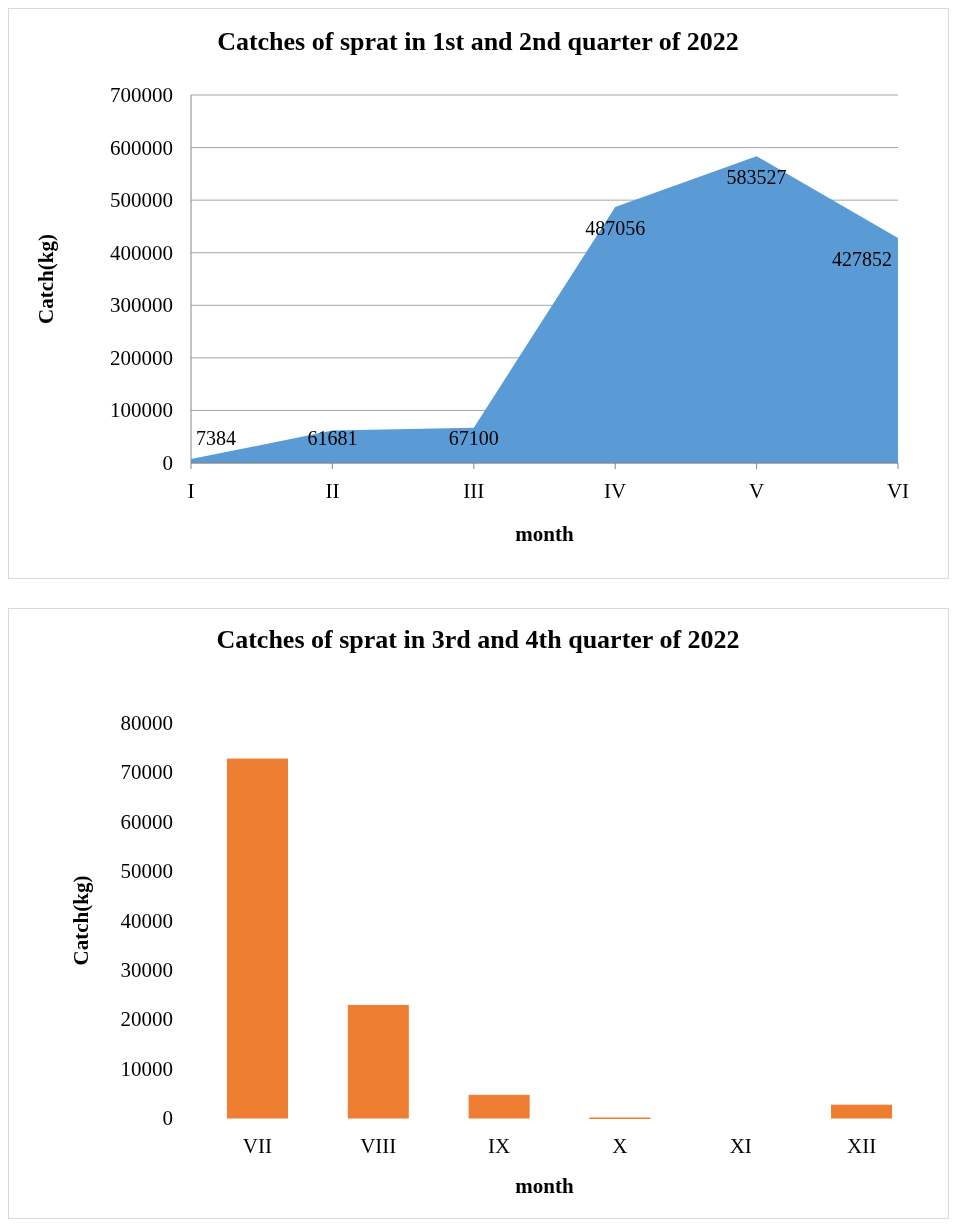 The width and height of the screenshot is (957, 1232). Describe the element at coordinates (898, 491) in the screenshot. I see `x-tick-label: VI` at that location.